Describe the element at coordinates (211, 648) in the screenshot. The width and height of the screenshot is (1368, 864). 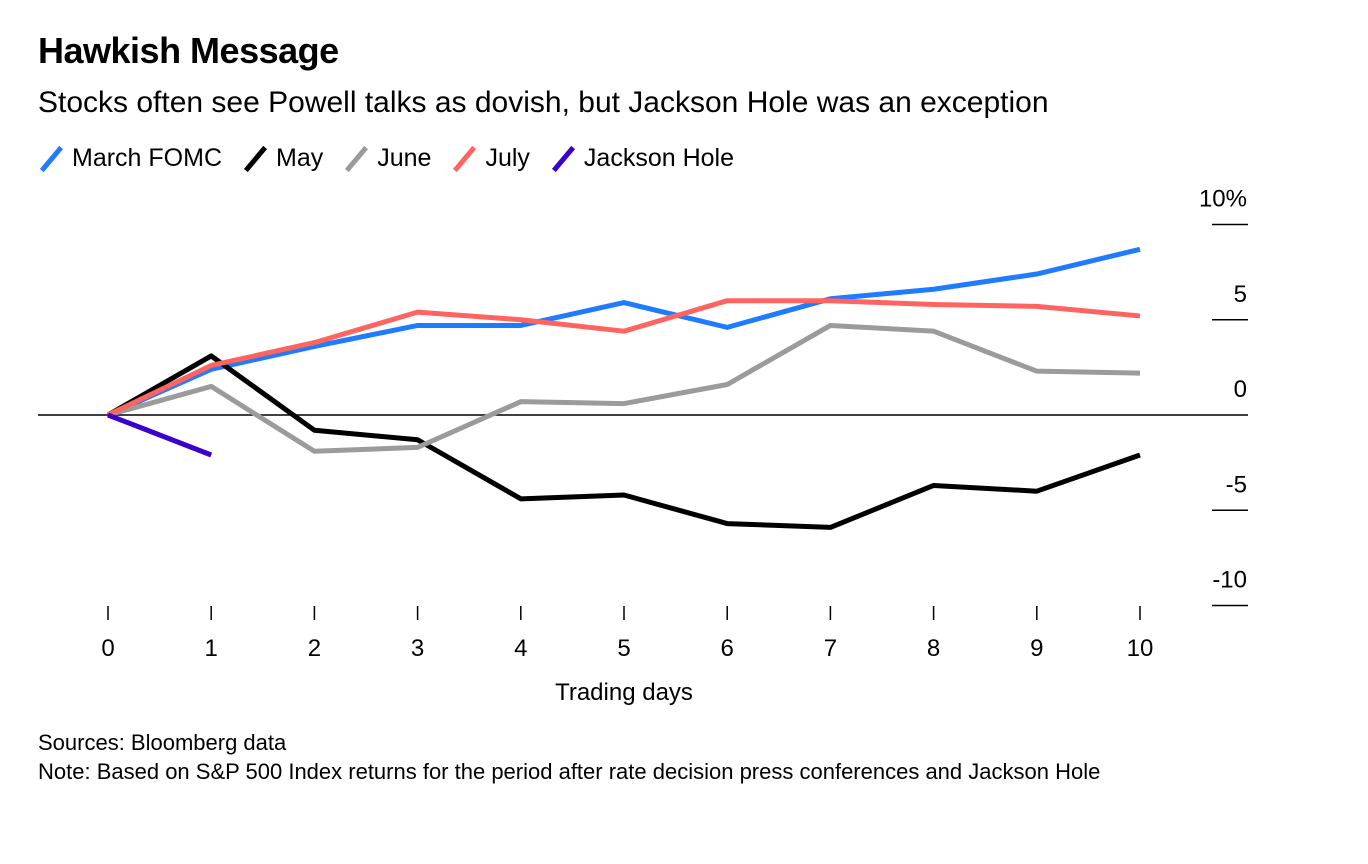
I see `x-tick-label: 1` at that location.